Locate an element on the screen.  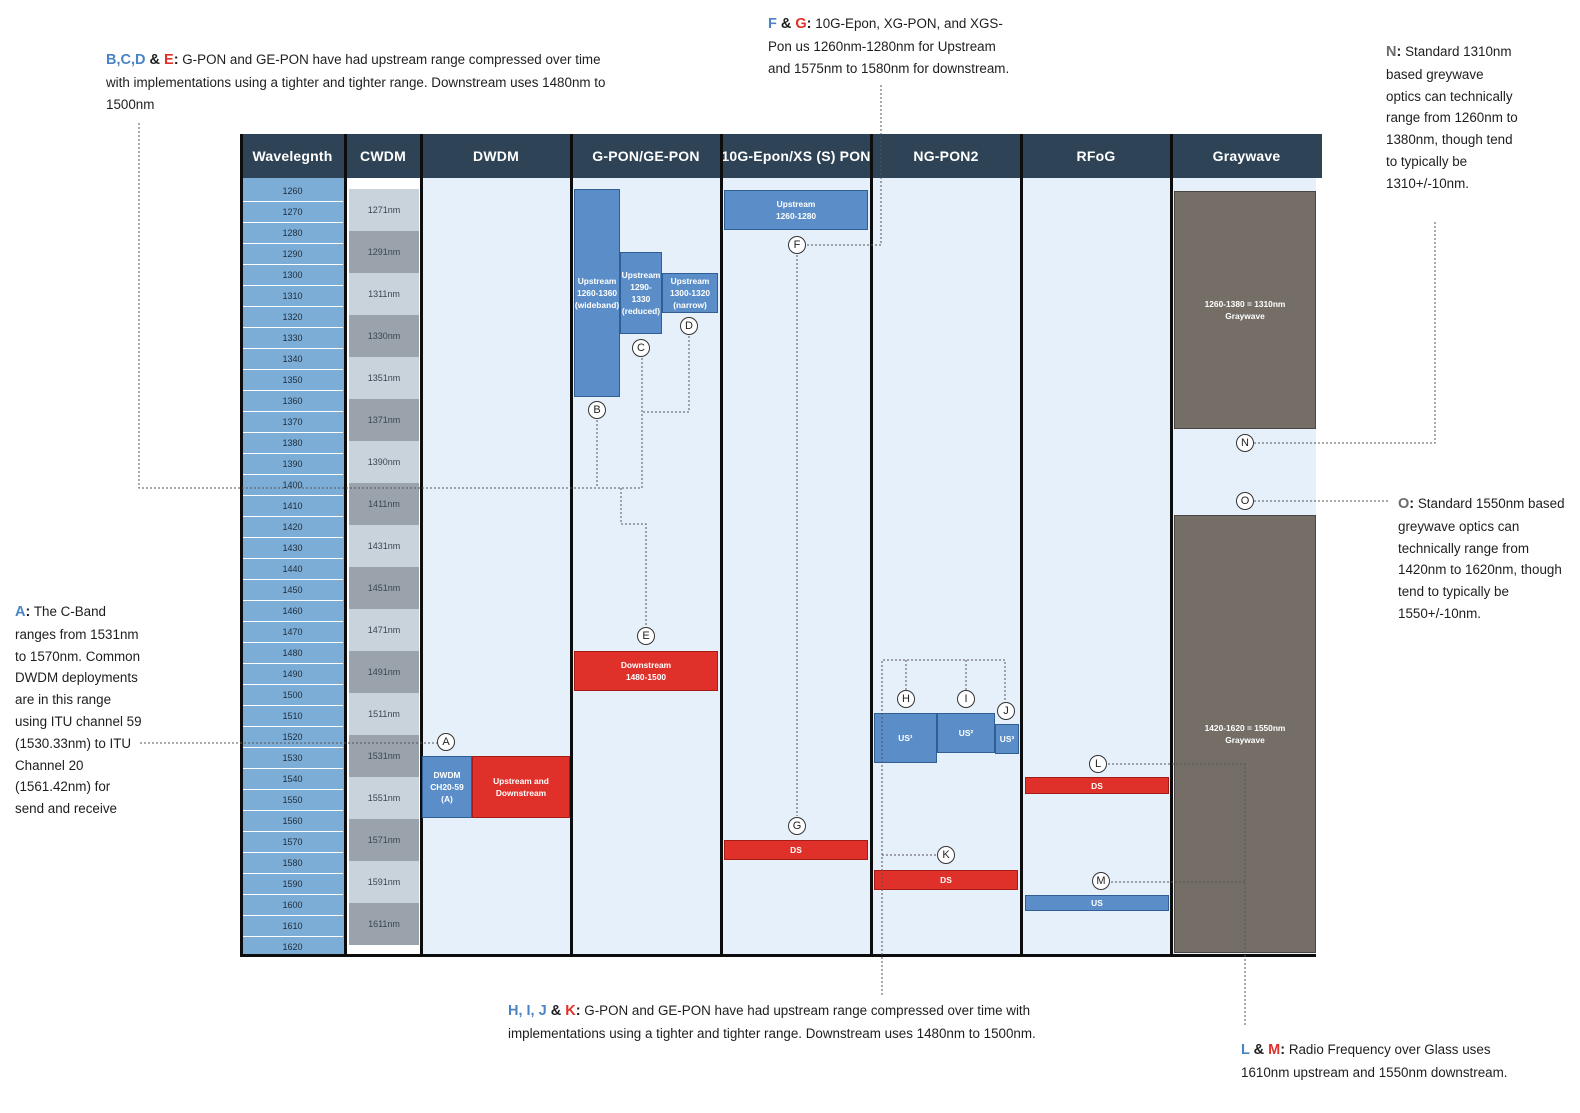
cwdm-cell: 1531nm is located at coordinates (384, 756).